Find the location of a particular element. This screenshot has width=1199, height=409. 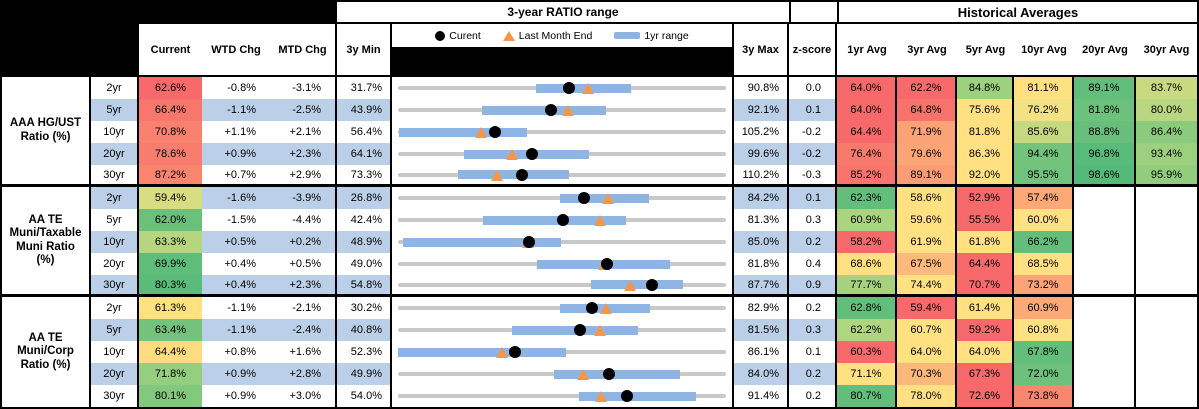

avg-value-cell: 73.8% is located at coordinates (1044, 396).